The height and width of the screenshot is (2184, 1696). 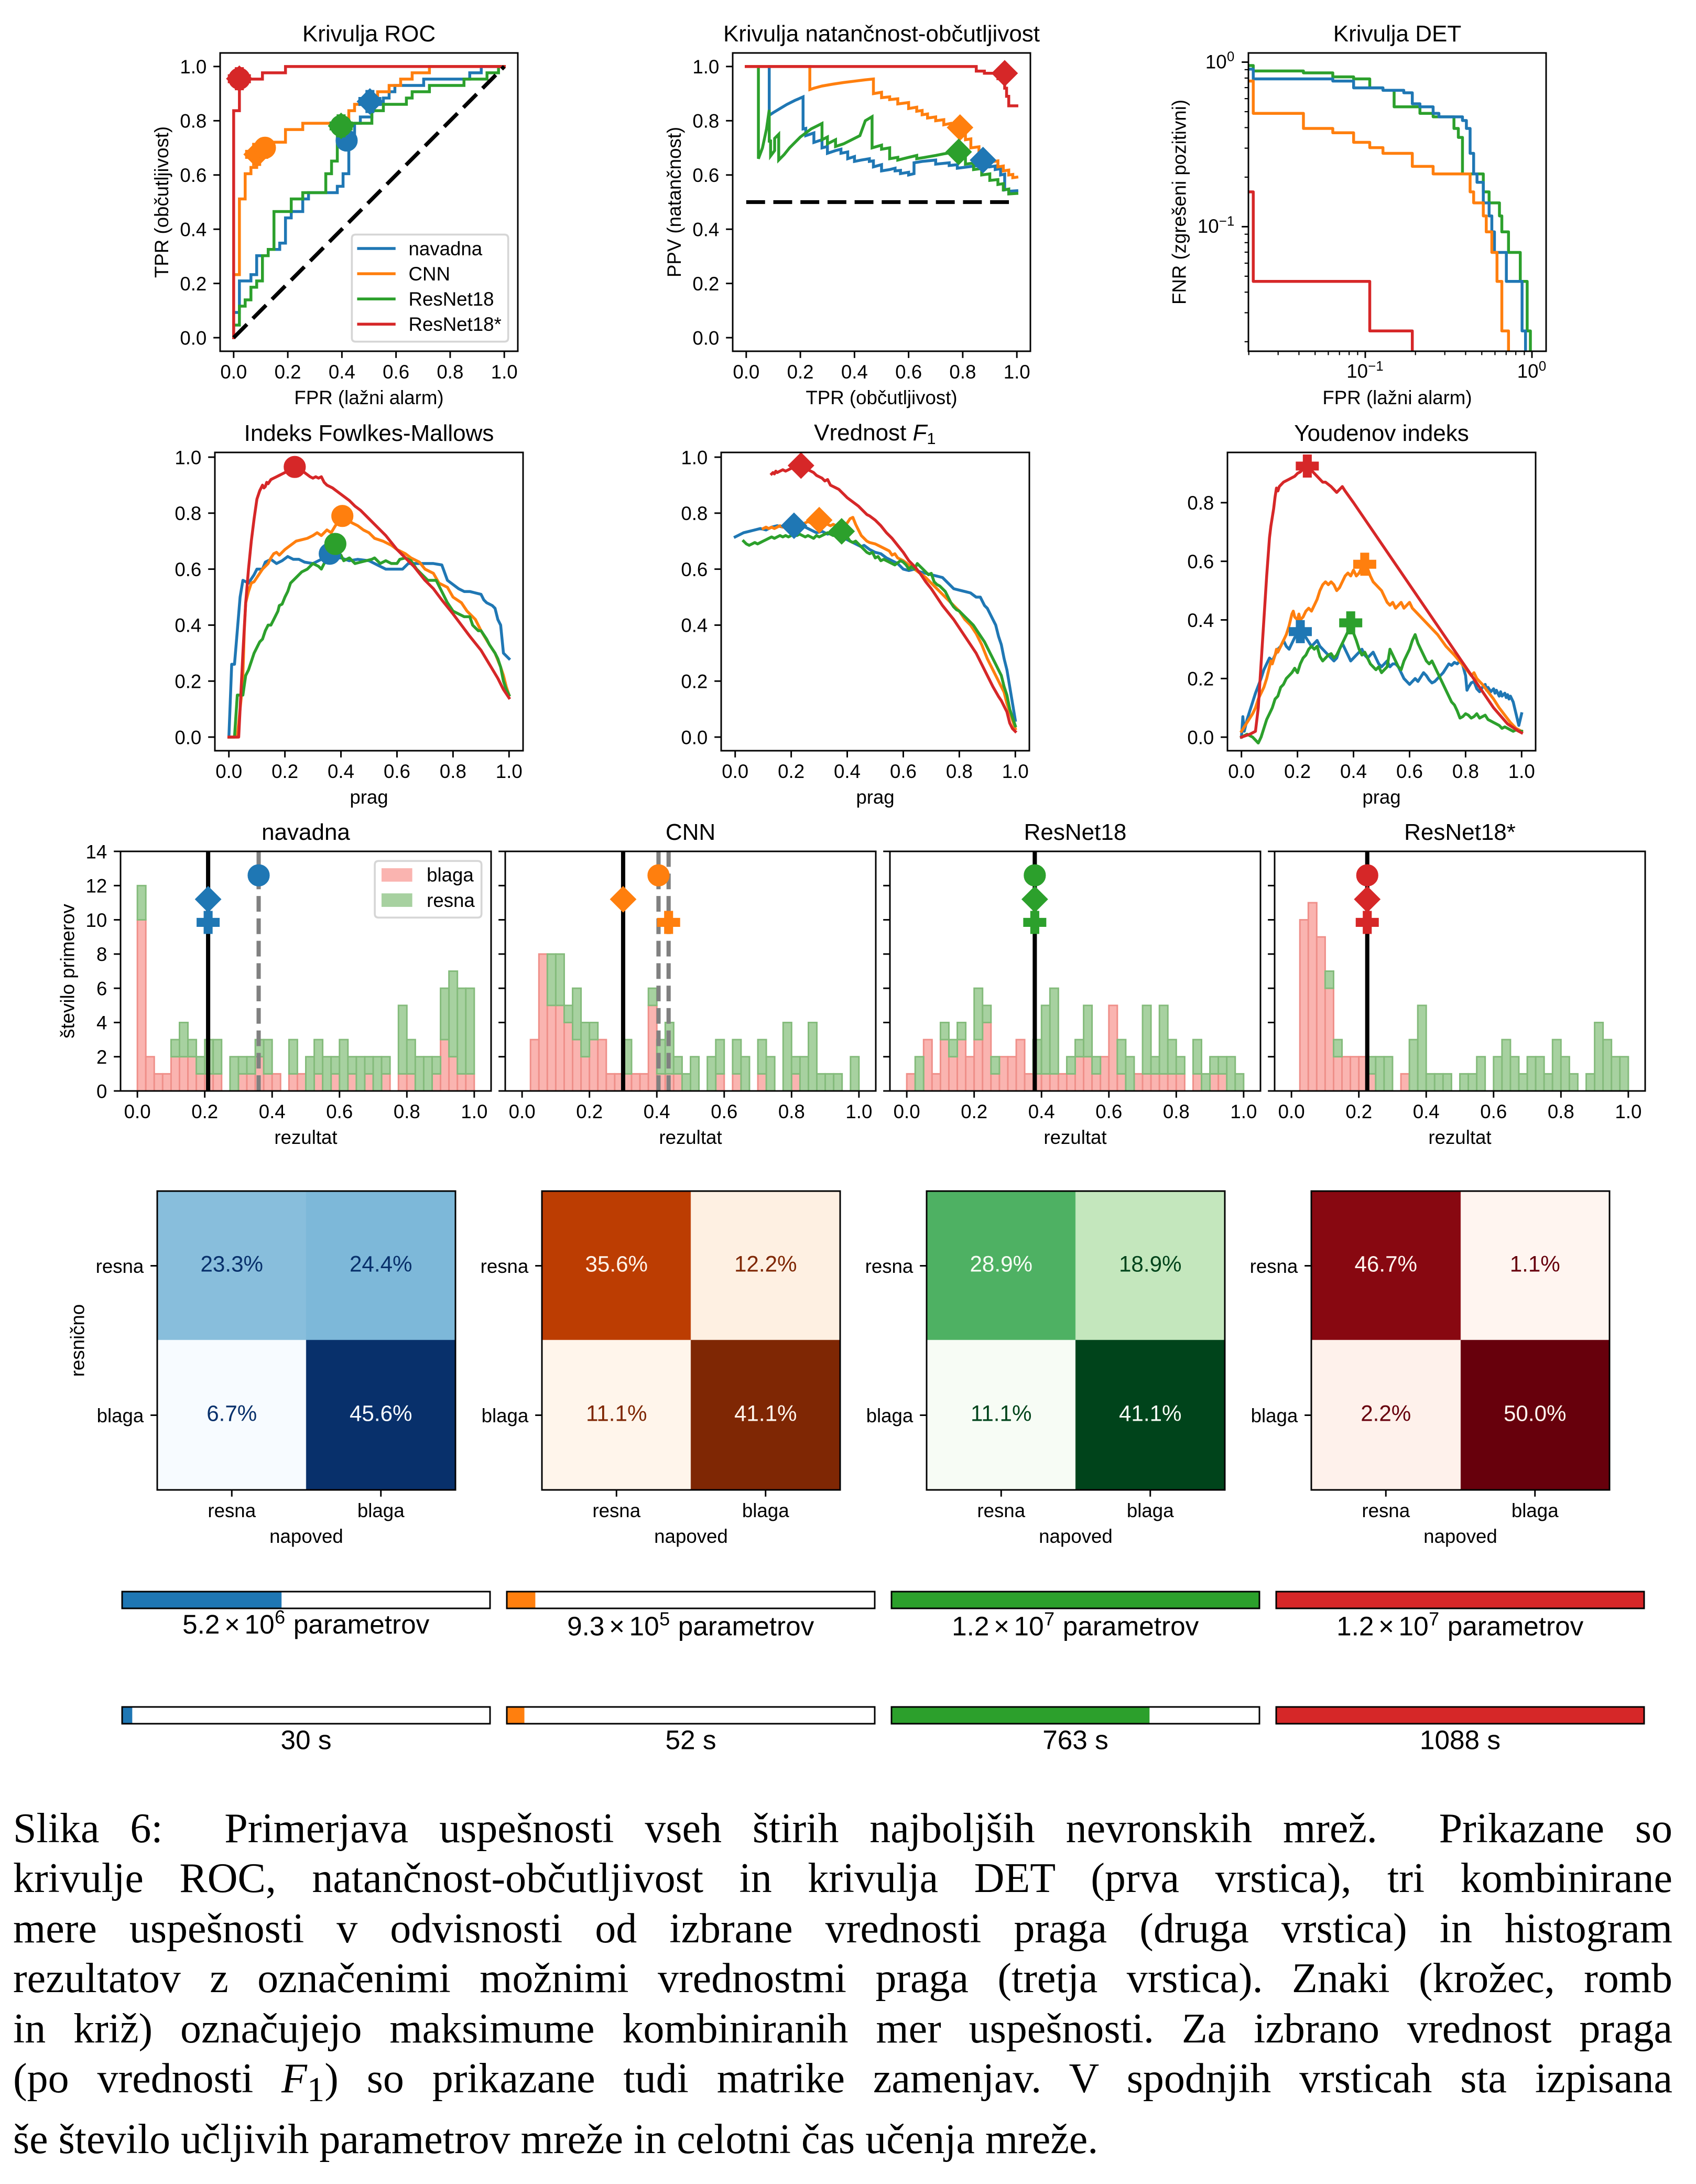 I want to click on svg-text: 24.4%, so click(x=381, y=1263).